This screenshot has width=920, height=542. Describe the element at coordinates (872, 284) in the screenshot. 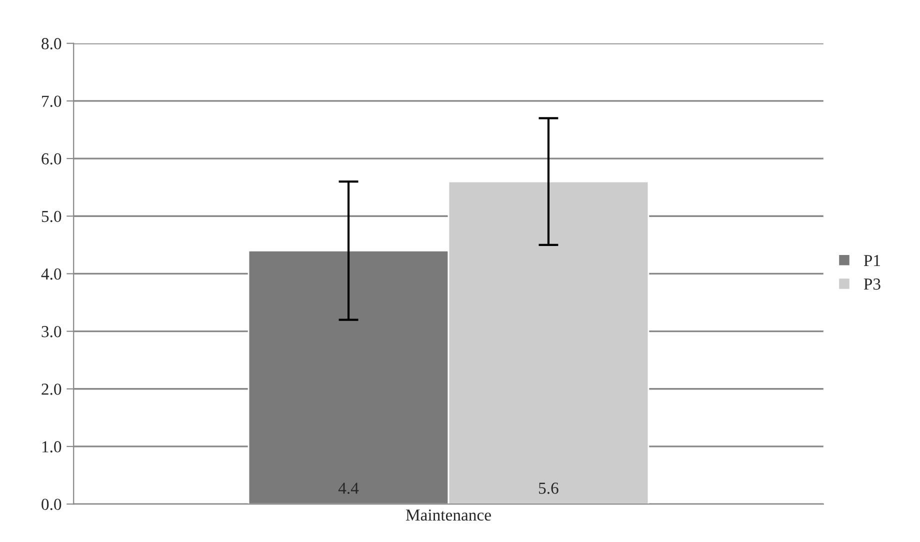

I see `legend-label: P3` at that location.